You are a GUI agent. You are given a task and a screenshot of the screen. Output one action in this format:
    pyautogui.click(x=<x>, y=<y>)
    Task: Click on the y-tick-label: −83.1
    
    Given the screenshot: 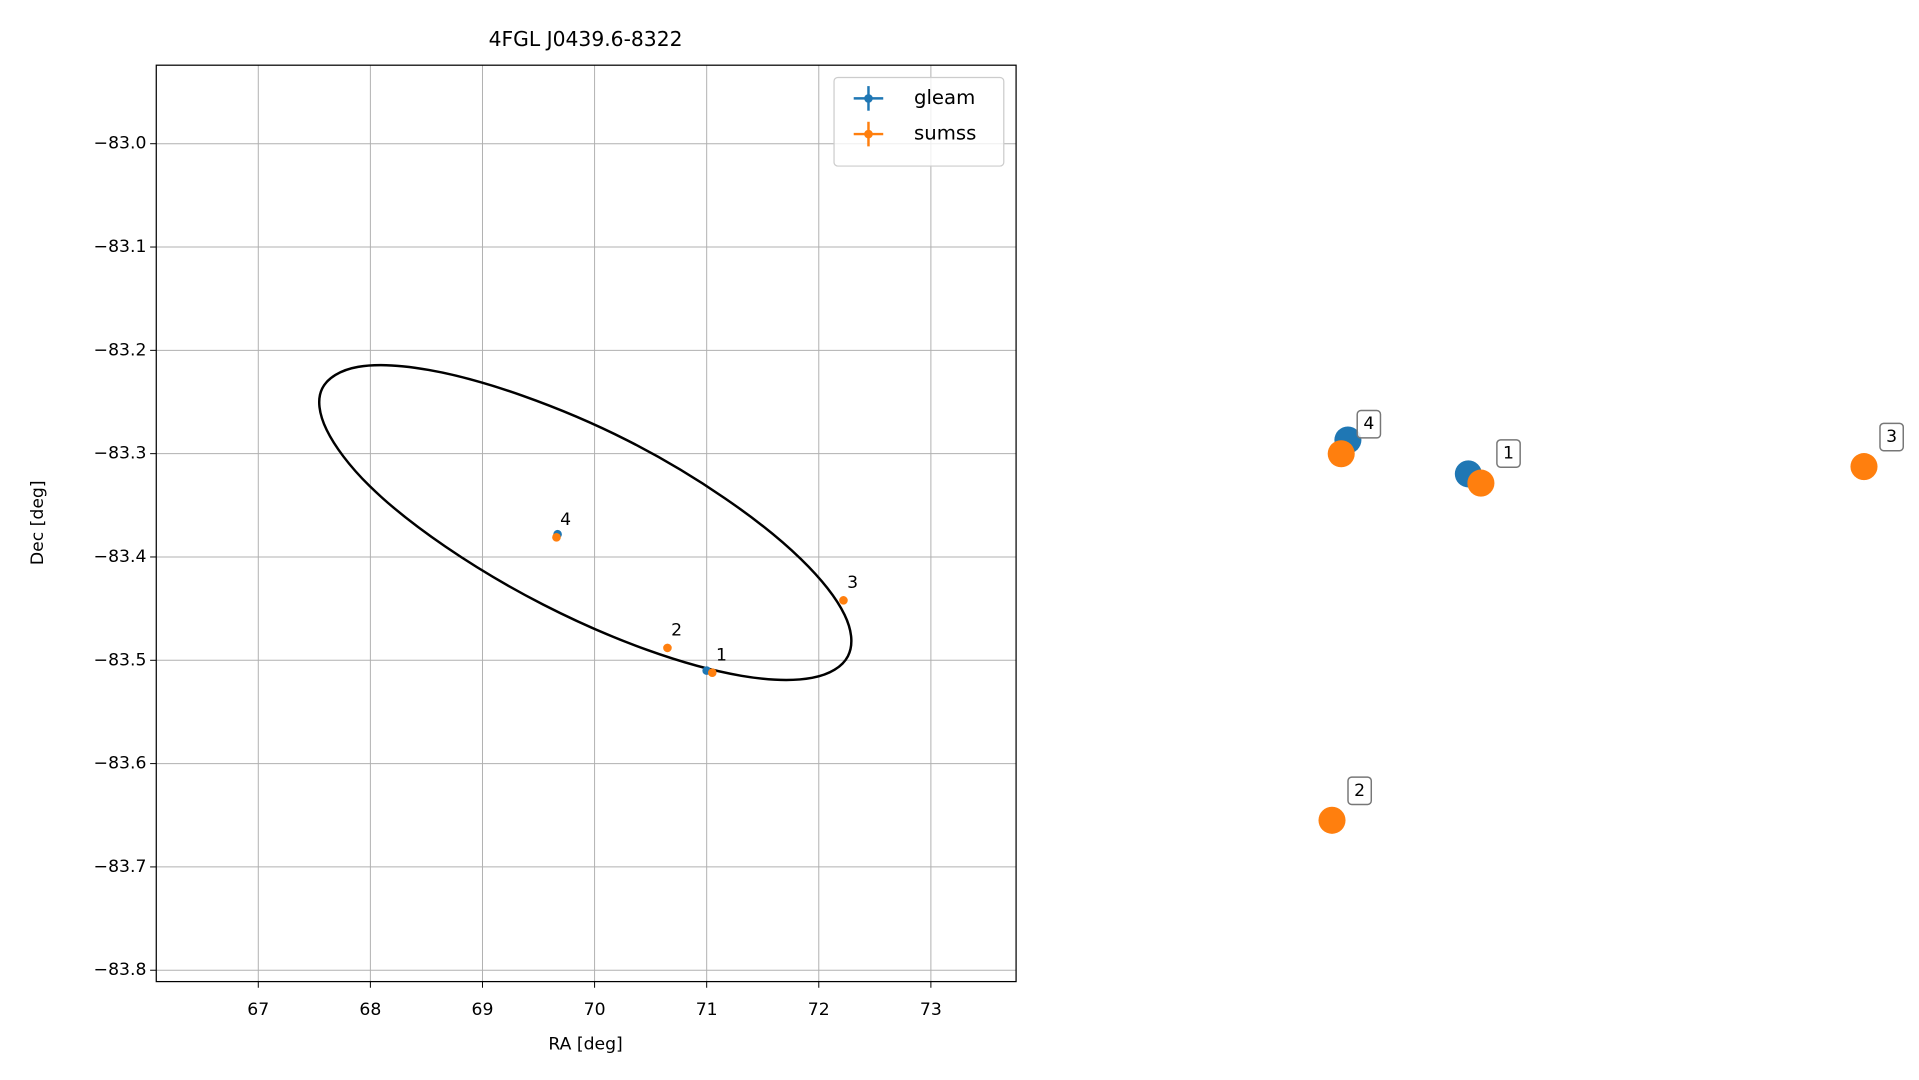 What is the action you would take?
    pyautogui.click(x=120, y=247)
    